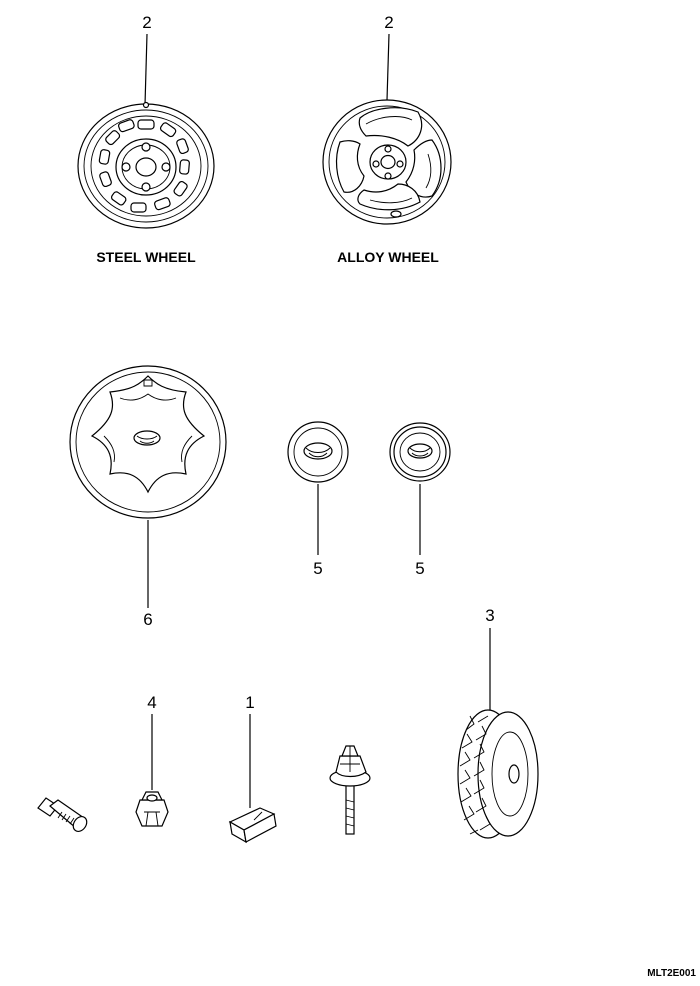 The width and height of the screenshot is (700, 986). Describe the element at coordinates (252, 768) in the screenshot. I see `balance-weight: 1` at that location.